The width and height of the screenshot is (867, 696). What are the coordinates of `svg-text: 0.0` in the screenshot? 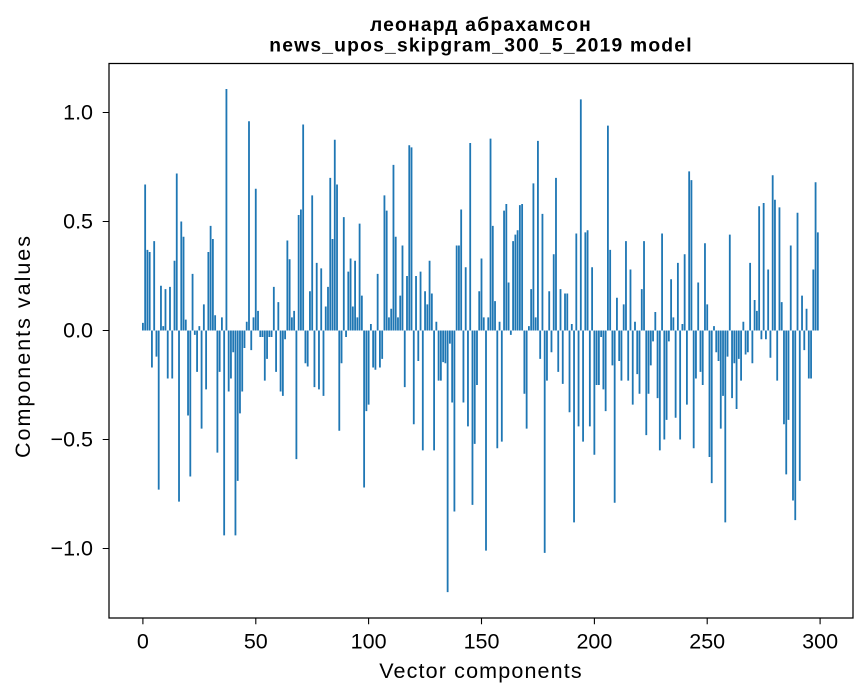 It's located at (78, 331).